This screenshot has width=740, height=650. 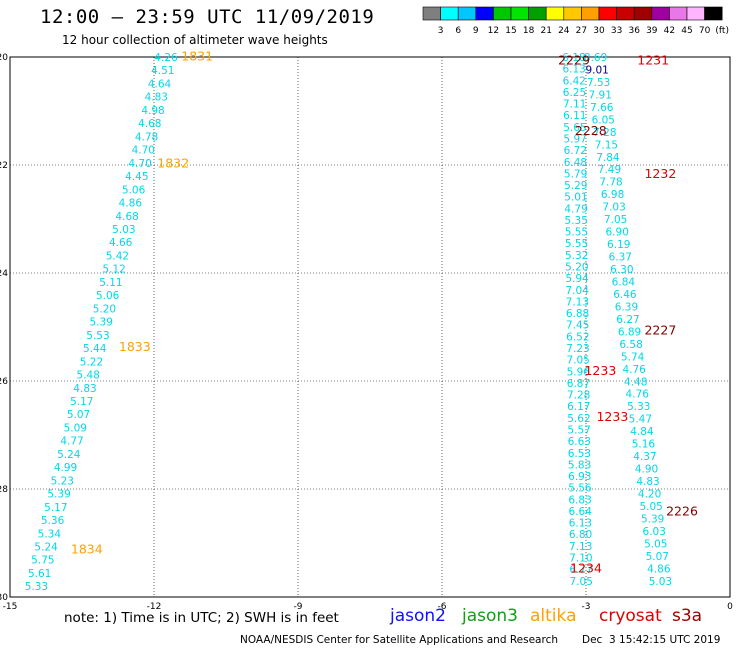 What do you see at coordinates (654, 532) in the screenshot?
I see `track-right-swh-value: 6.03` at bounding box center [654, 532].